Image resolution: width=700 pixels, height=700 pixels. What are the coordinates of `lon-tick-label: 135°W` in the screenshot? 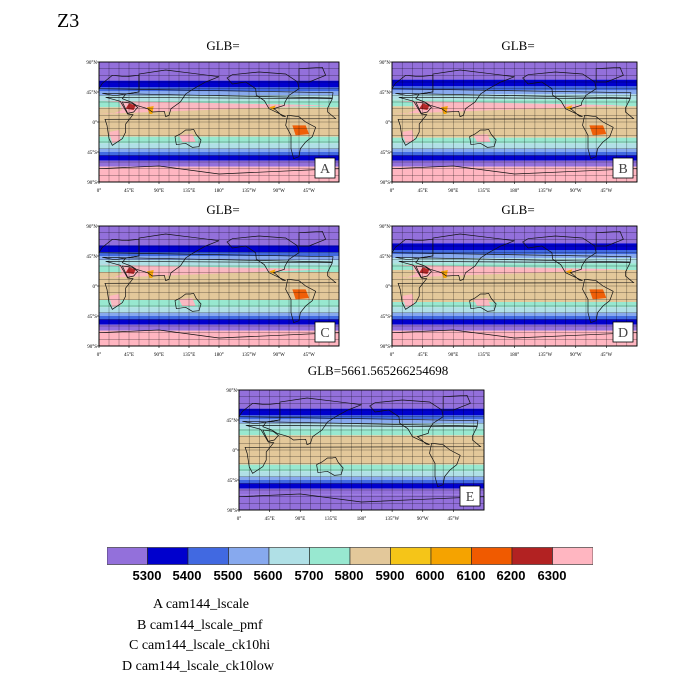 It's located at (545, 355).